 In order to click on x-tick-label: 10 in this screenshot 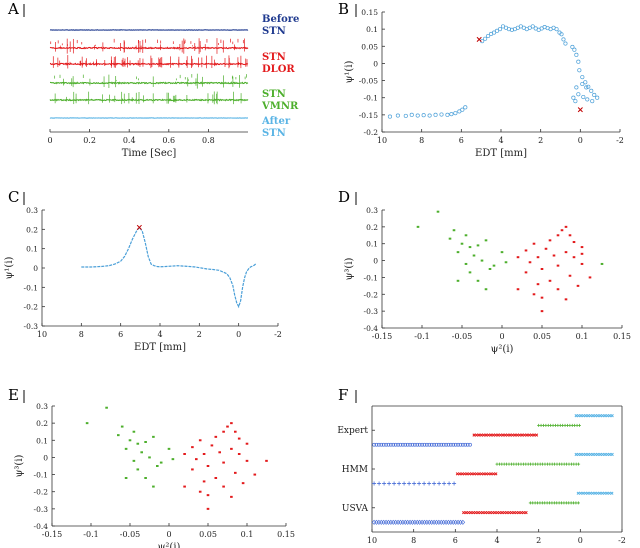, I will do `click(372, 540)`.